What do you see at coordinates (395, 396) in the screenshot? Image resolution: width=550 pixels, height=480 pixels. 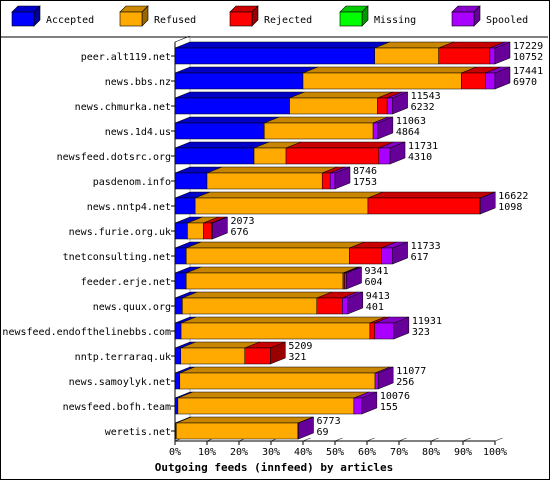 I see `offered-value-label: 10076` at bounding box center [395, 396].